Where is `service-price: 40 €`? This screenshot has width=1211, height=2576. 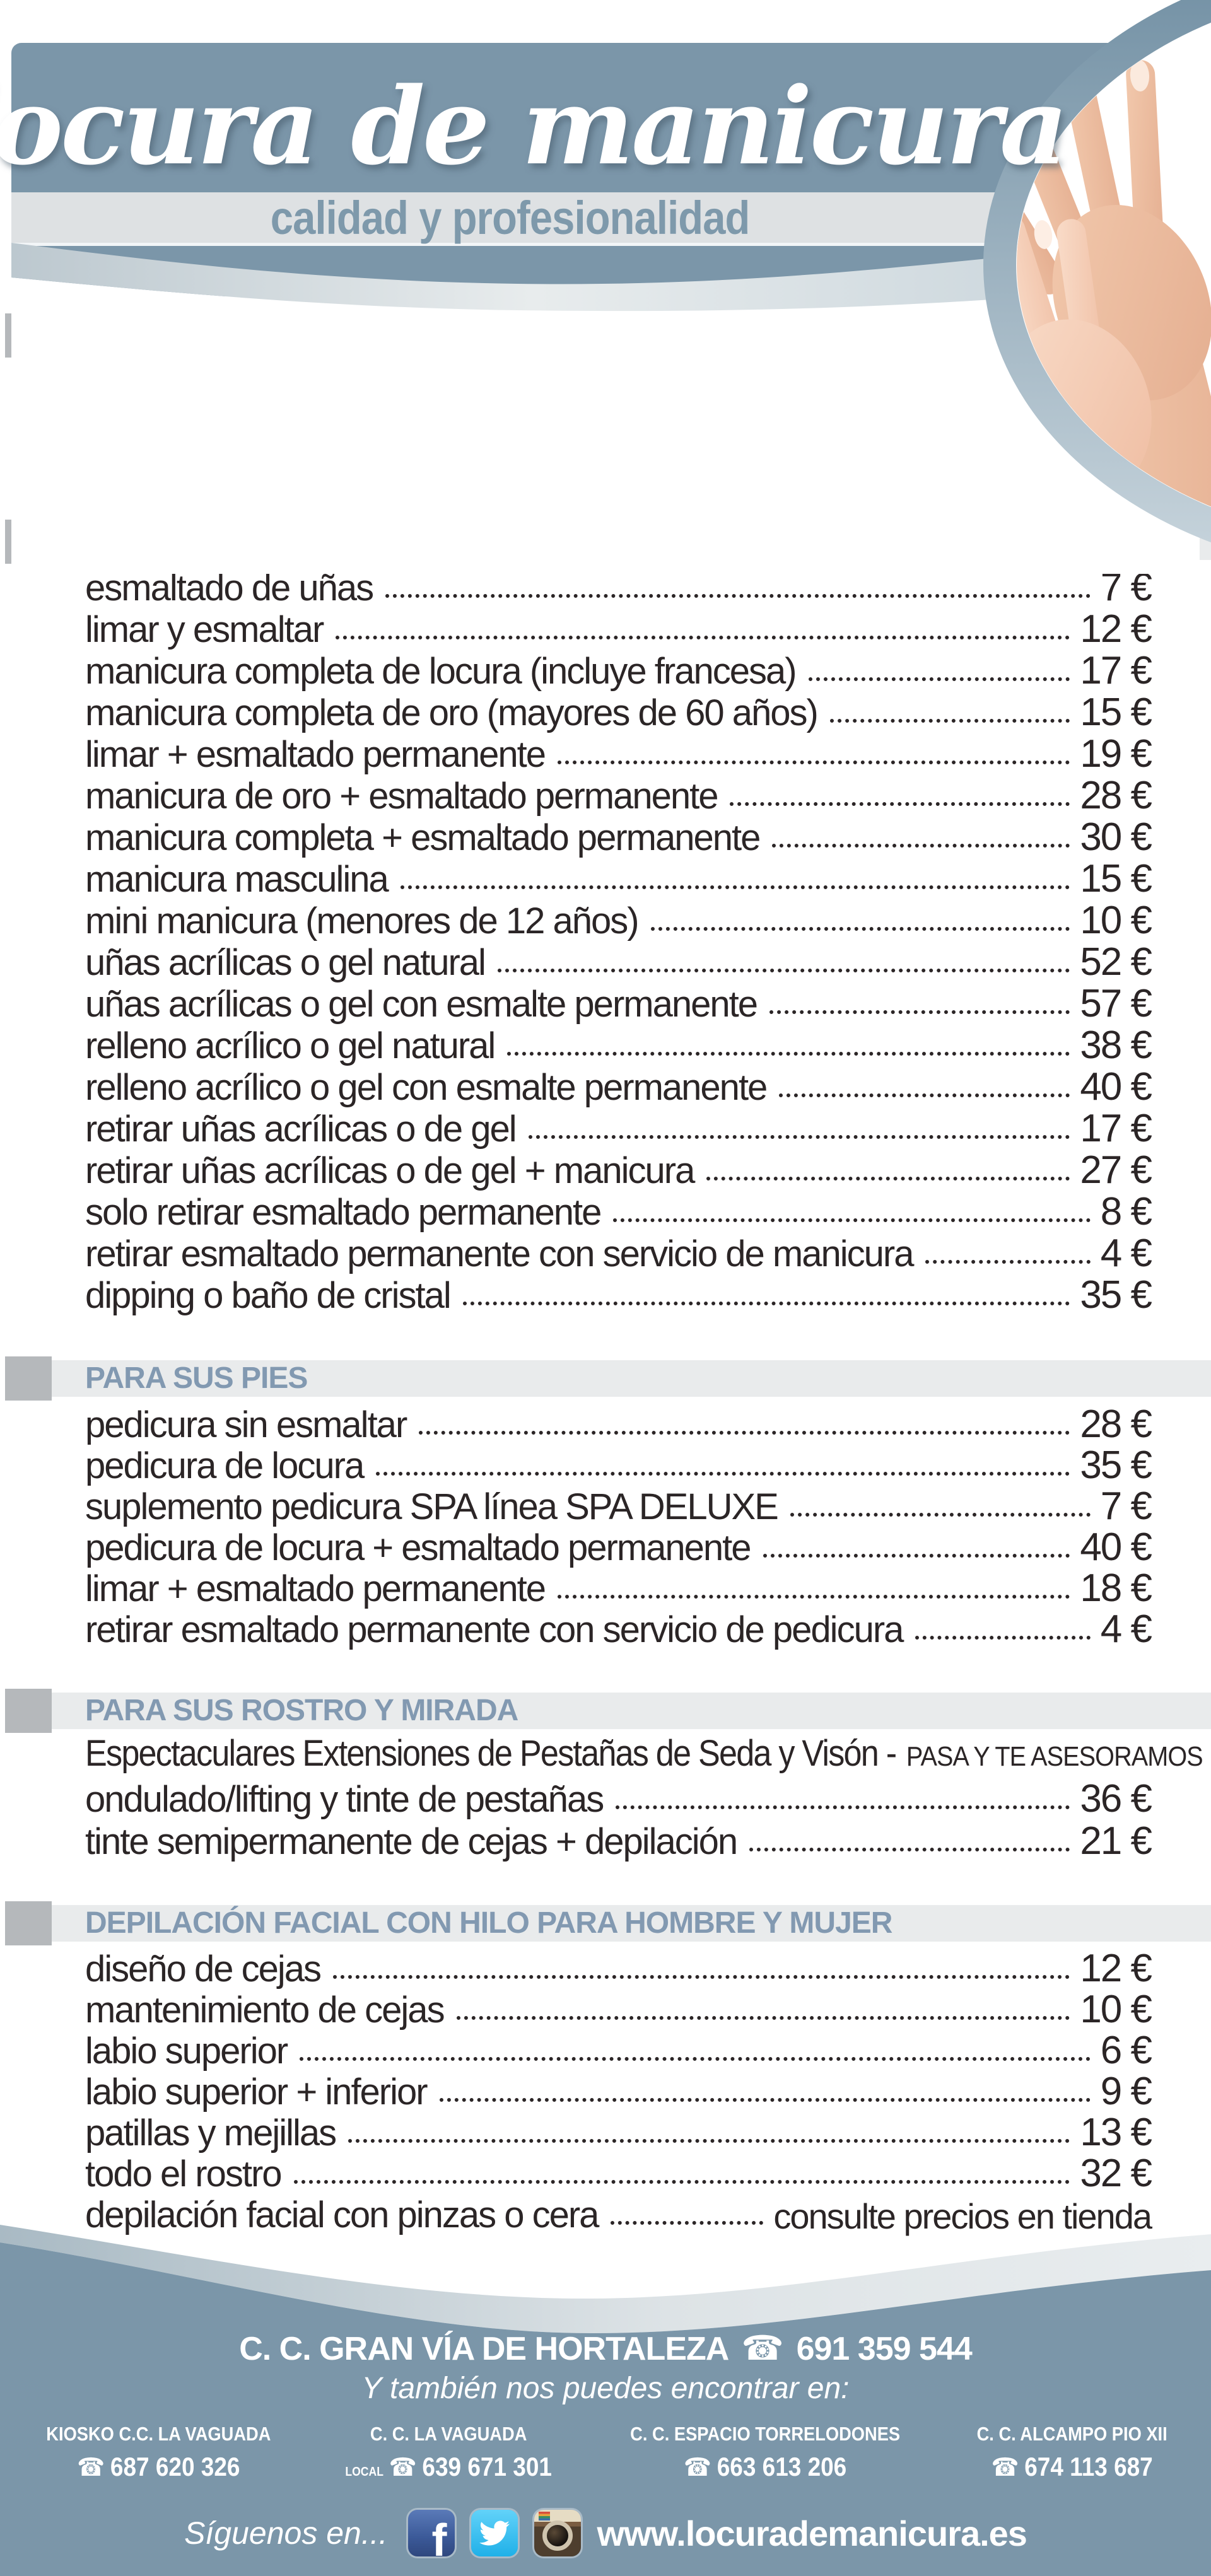 service-price: 40 € is located at coordinates (1116, 1547).